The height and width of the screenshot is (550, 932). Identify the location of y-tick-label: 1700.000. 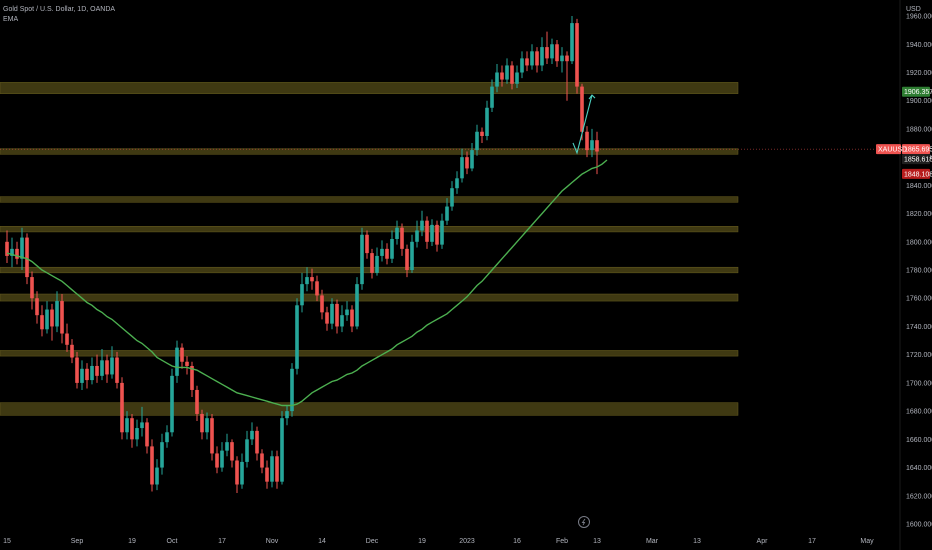
(919, 383).